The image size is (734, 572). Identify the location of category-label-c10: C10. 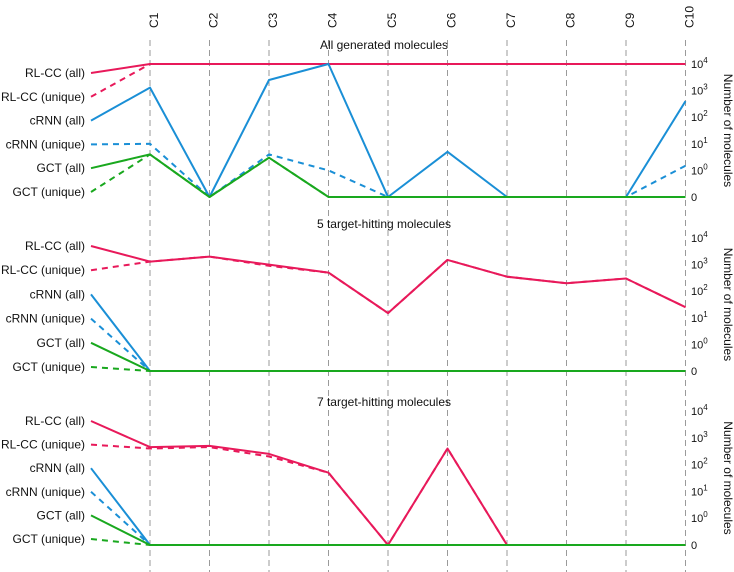
(690, 17).